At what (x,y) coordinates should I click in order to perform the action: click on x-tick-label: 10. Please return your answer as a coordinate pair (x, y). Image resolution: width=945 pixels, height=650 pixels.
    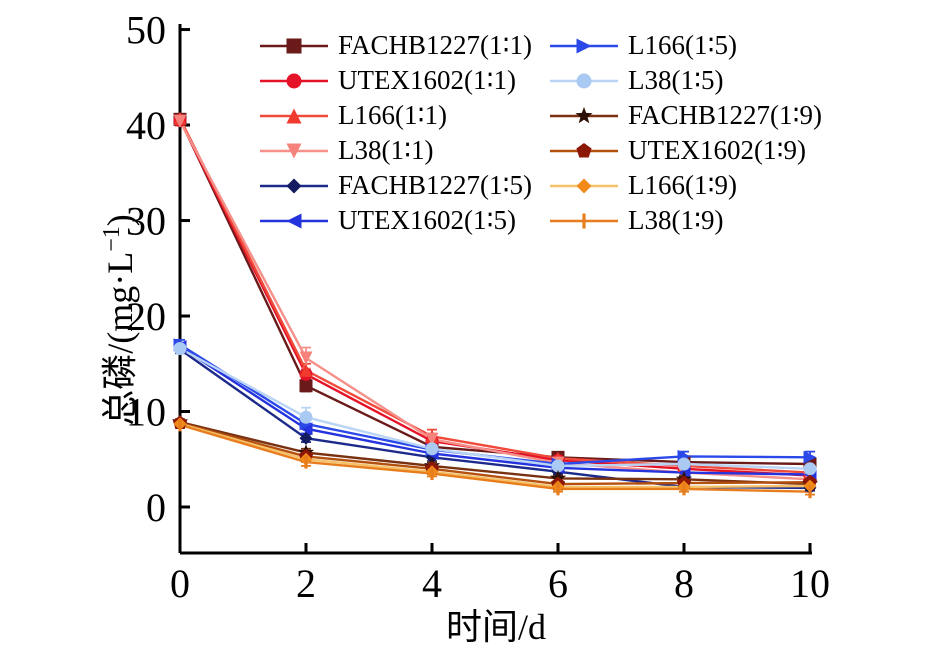
    Looking at the image, I should click on (810, 583).